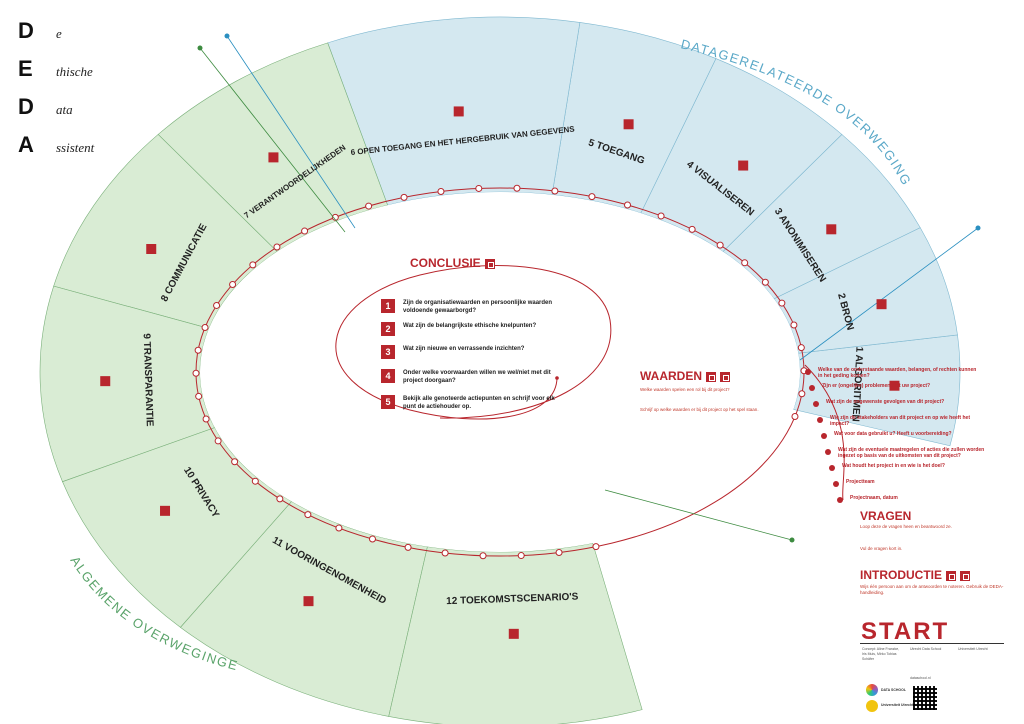  What do you see at coordinates (445, 263) in the screenshot?
I see `conclusie-title: CONCLUSIE` at bounding box center [445, 263].